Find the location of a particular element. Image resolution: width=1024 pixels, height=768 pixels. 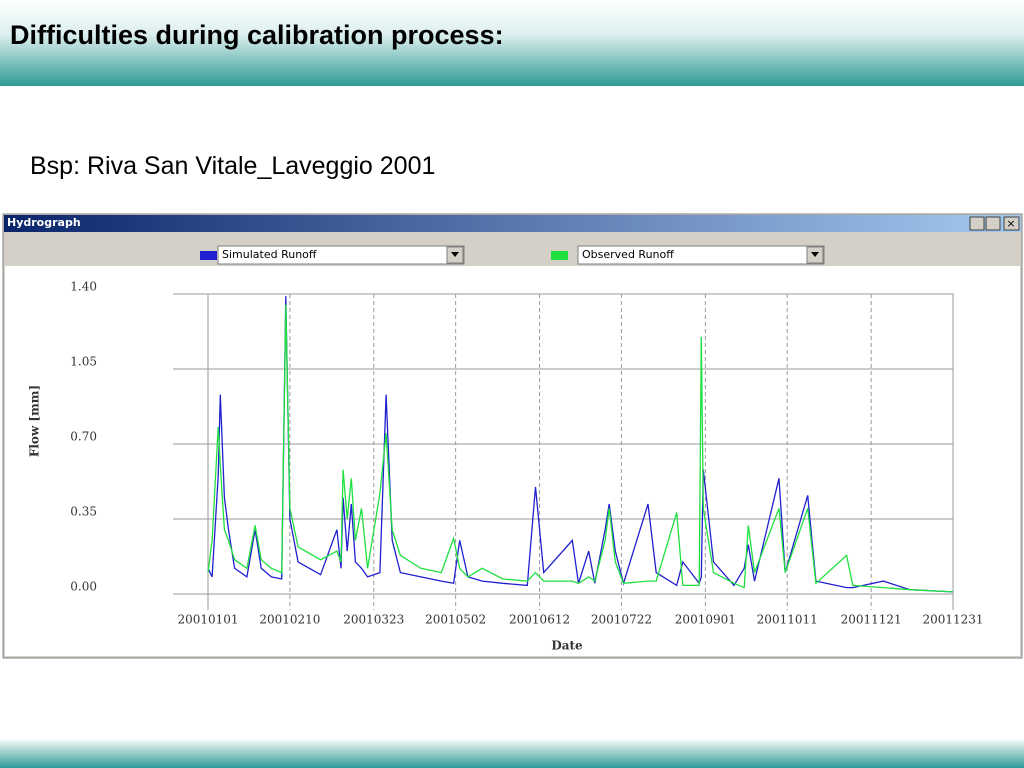

x-tick-label: 20010901 is located at coordinates (705, 620).